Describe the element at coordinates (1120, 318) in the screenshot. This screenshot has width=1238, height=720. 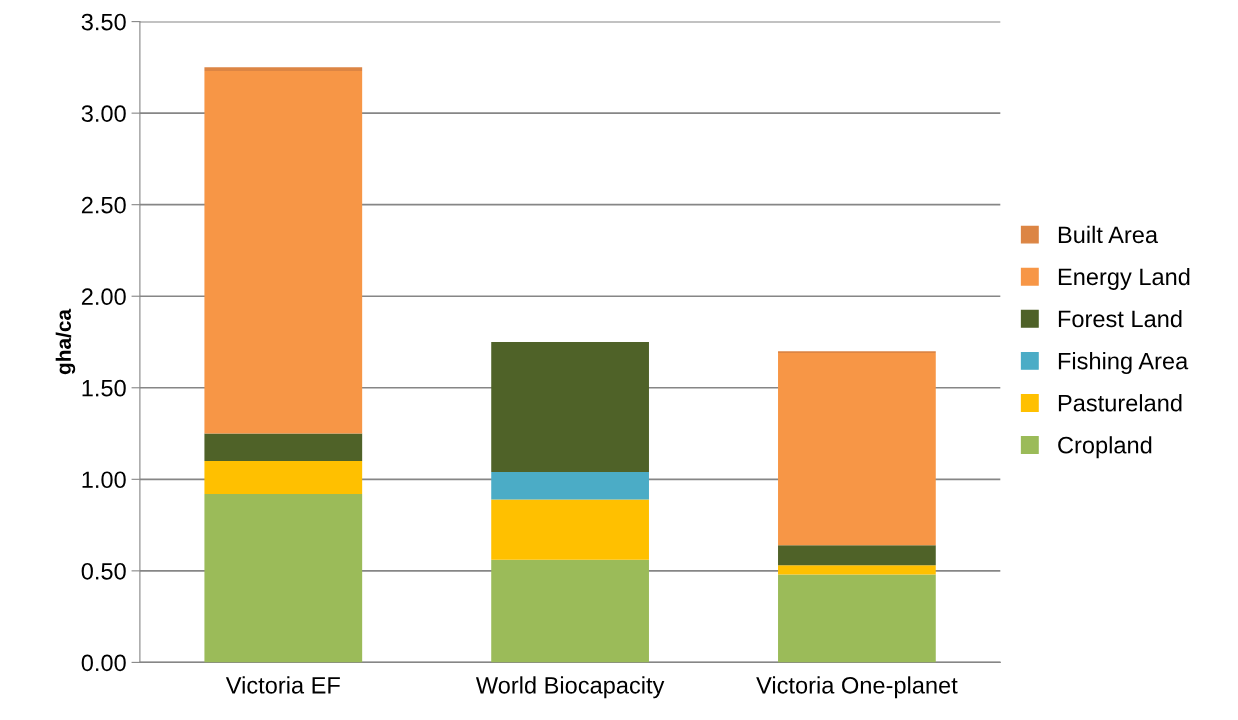
I see `legend-label: Forest Land` at that location.